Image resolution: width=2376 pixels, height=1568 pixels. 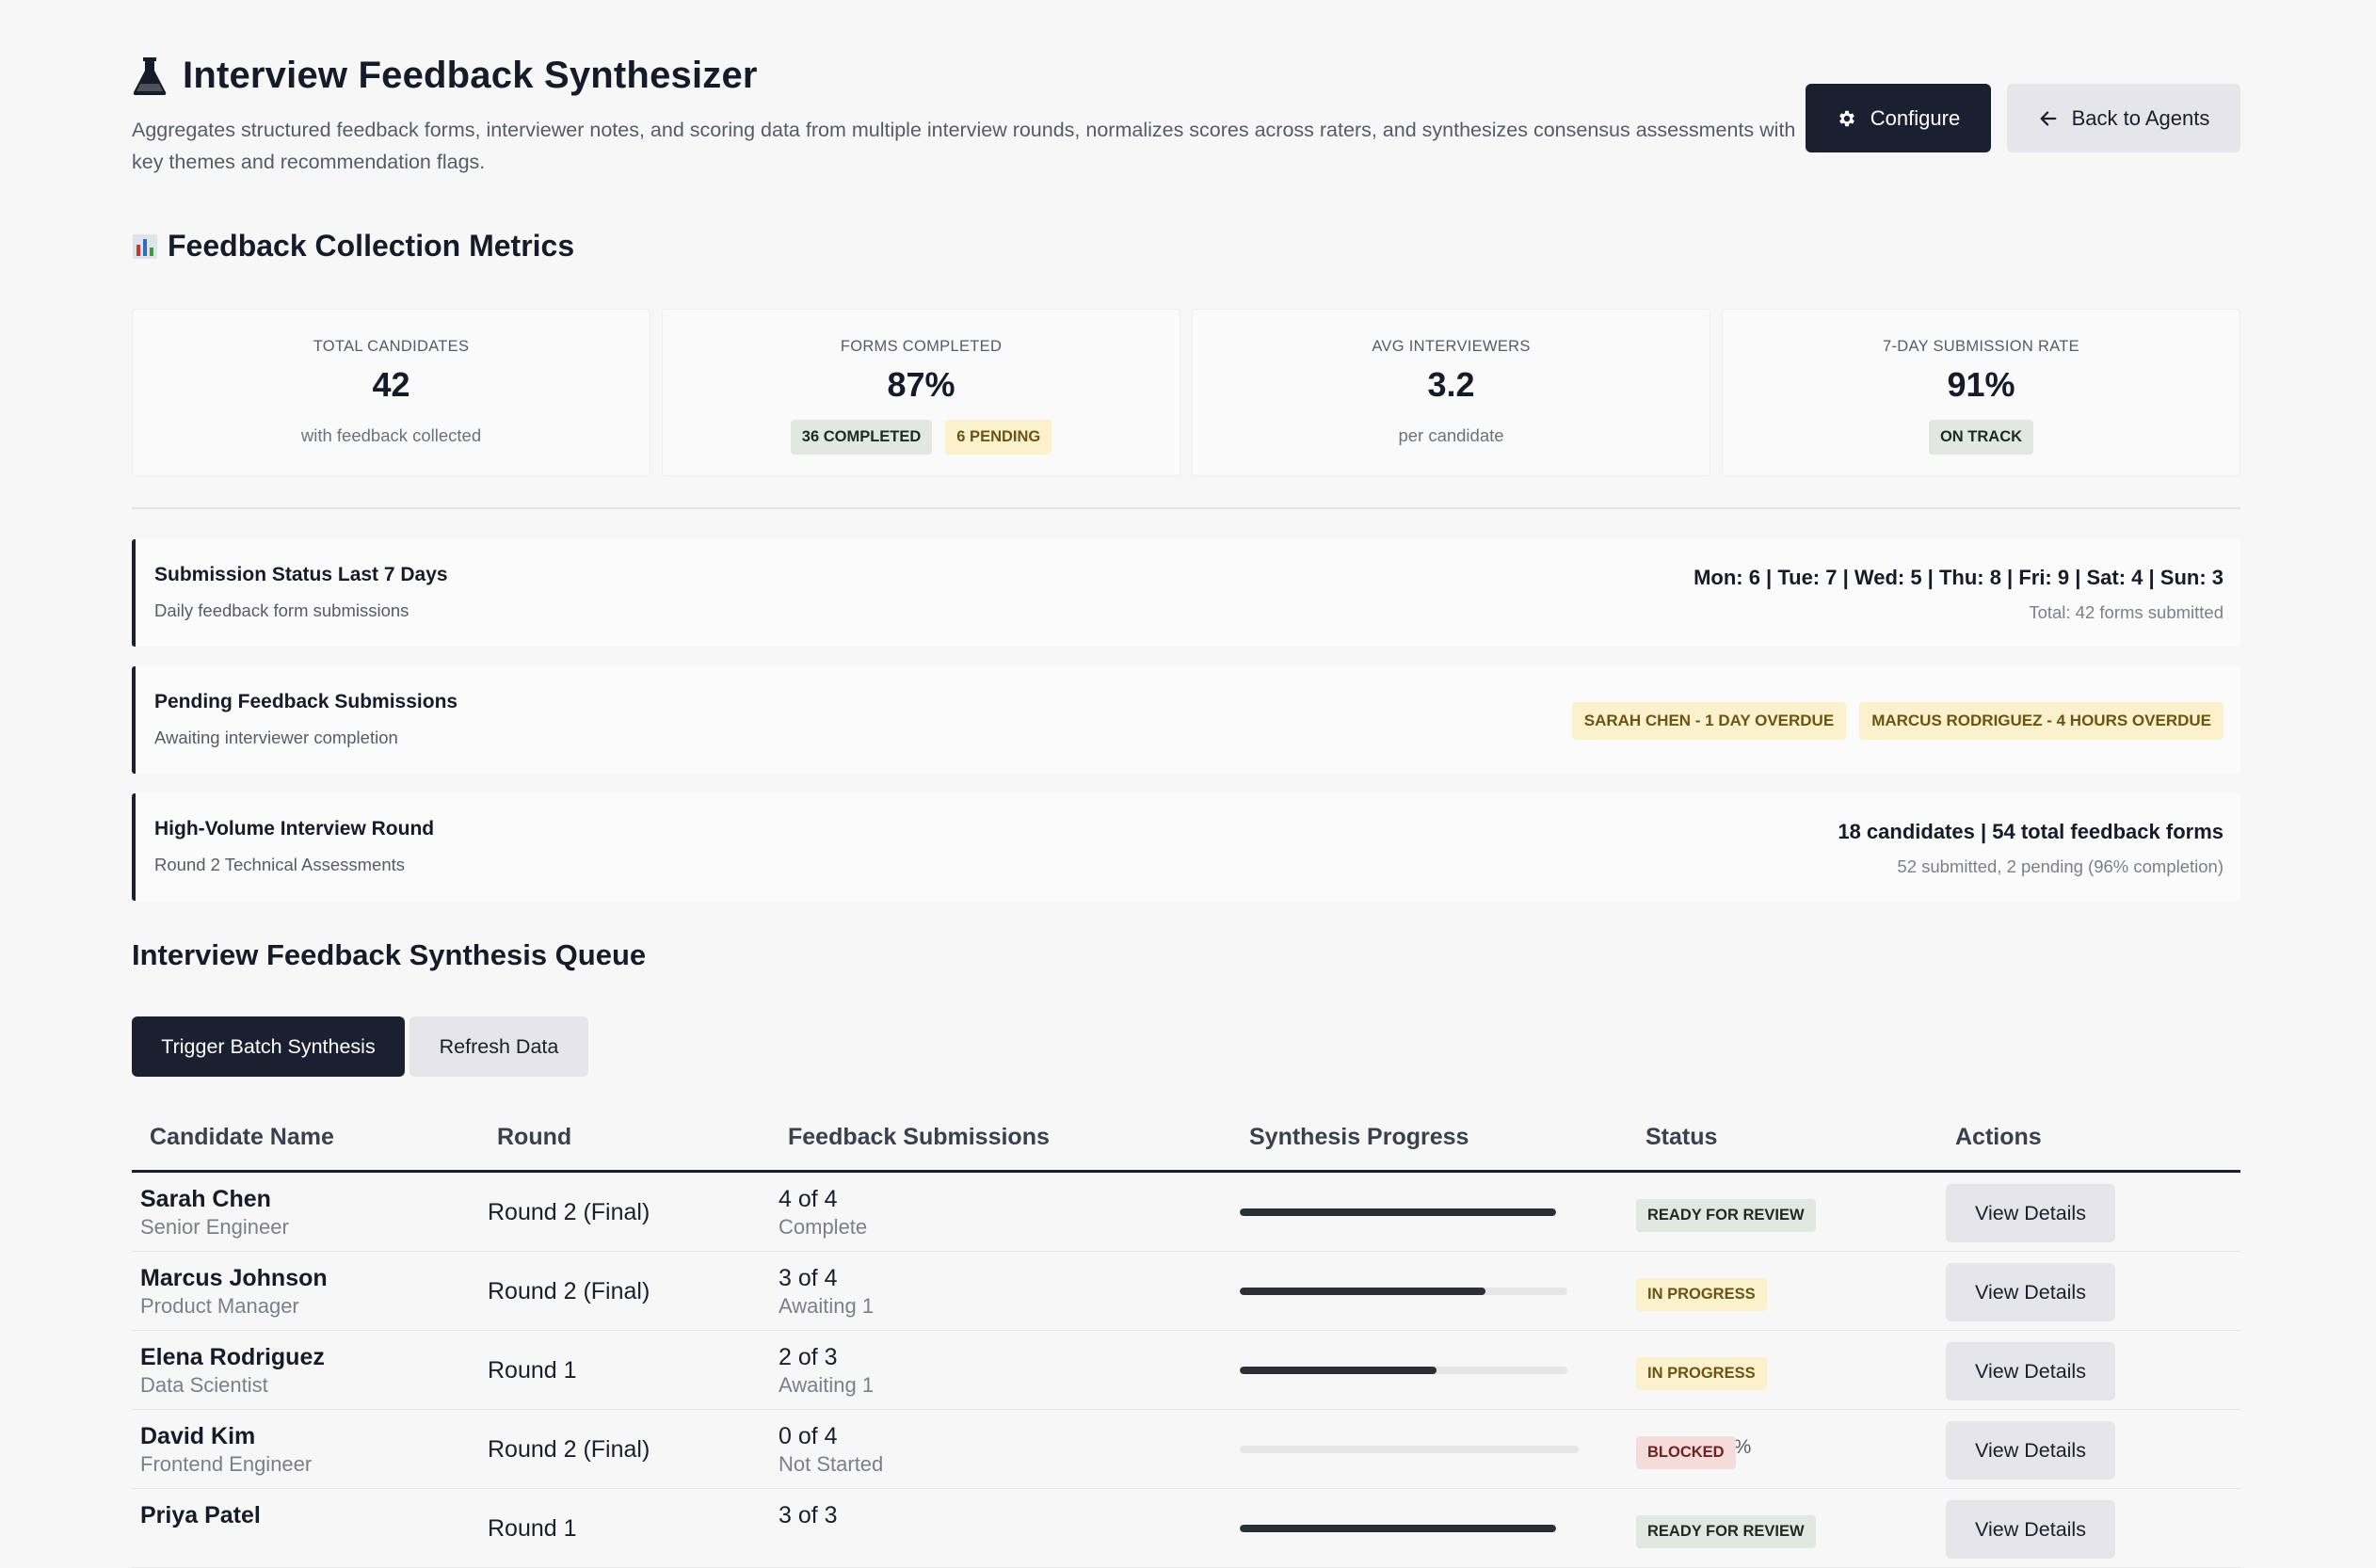 I want to click on candidate-role: Senior Engineer, so click(x=214, y=1227).